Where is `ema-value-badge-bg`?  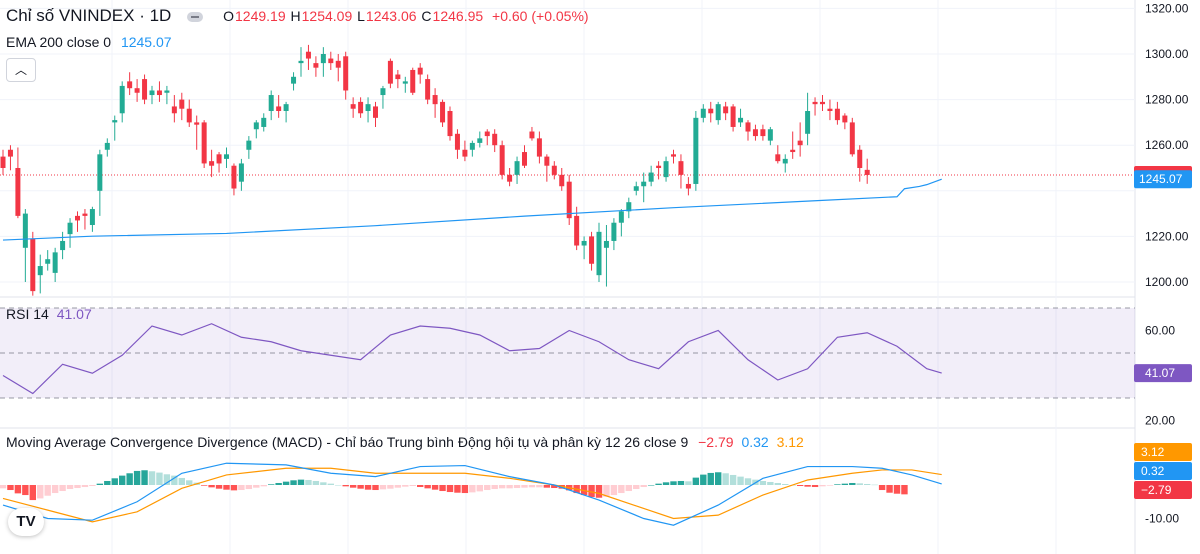
ema-value-badge-bg is located at coordinates (1163, 179).